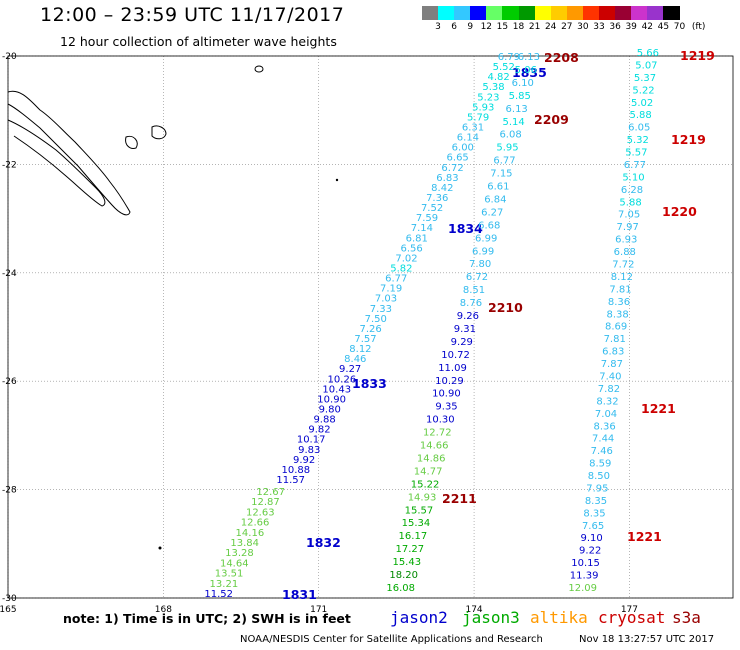 This screenshot has height=650, width=740. What do you see at coordinates (9, 491) in the screenshot?
I see `y-tick-label: -28` at bounding box center [9, 491].